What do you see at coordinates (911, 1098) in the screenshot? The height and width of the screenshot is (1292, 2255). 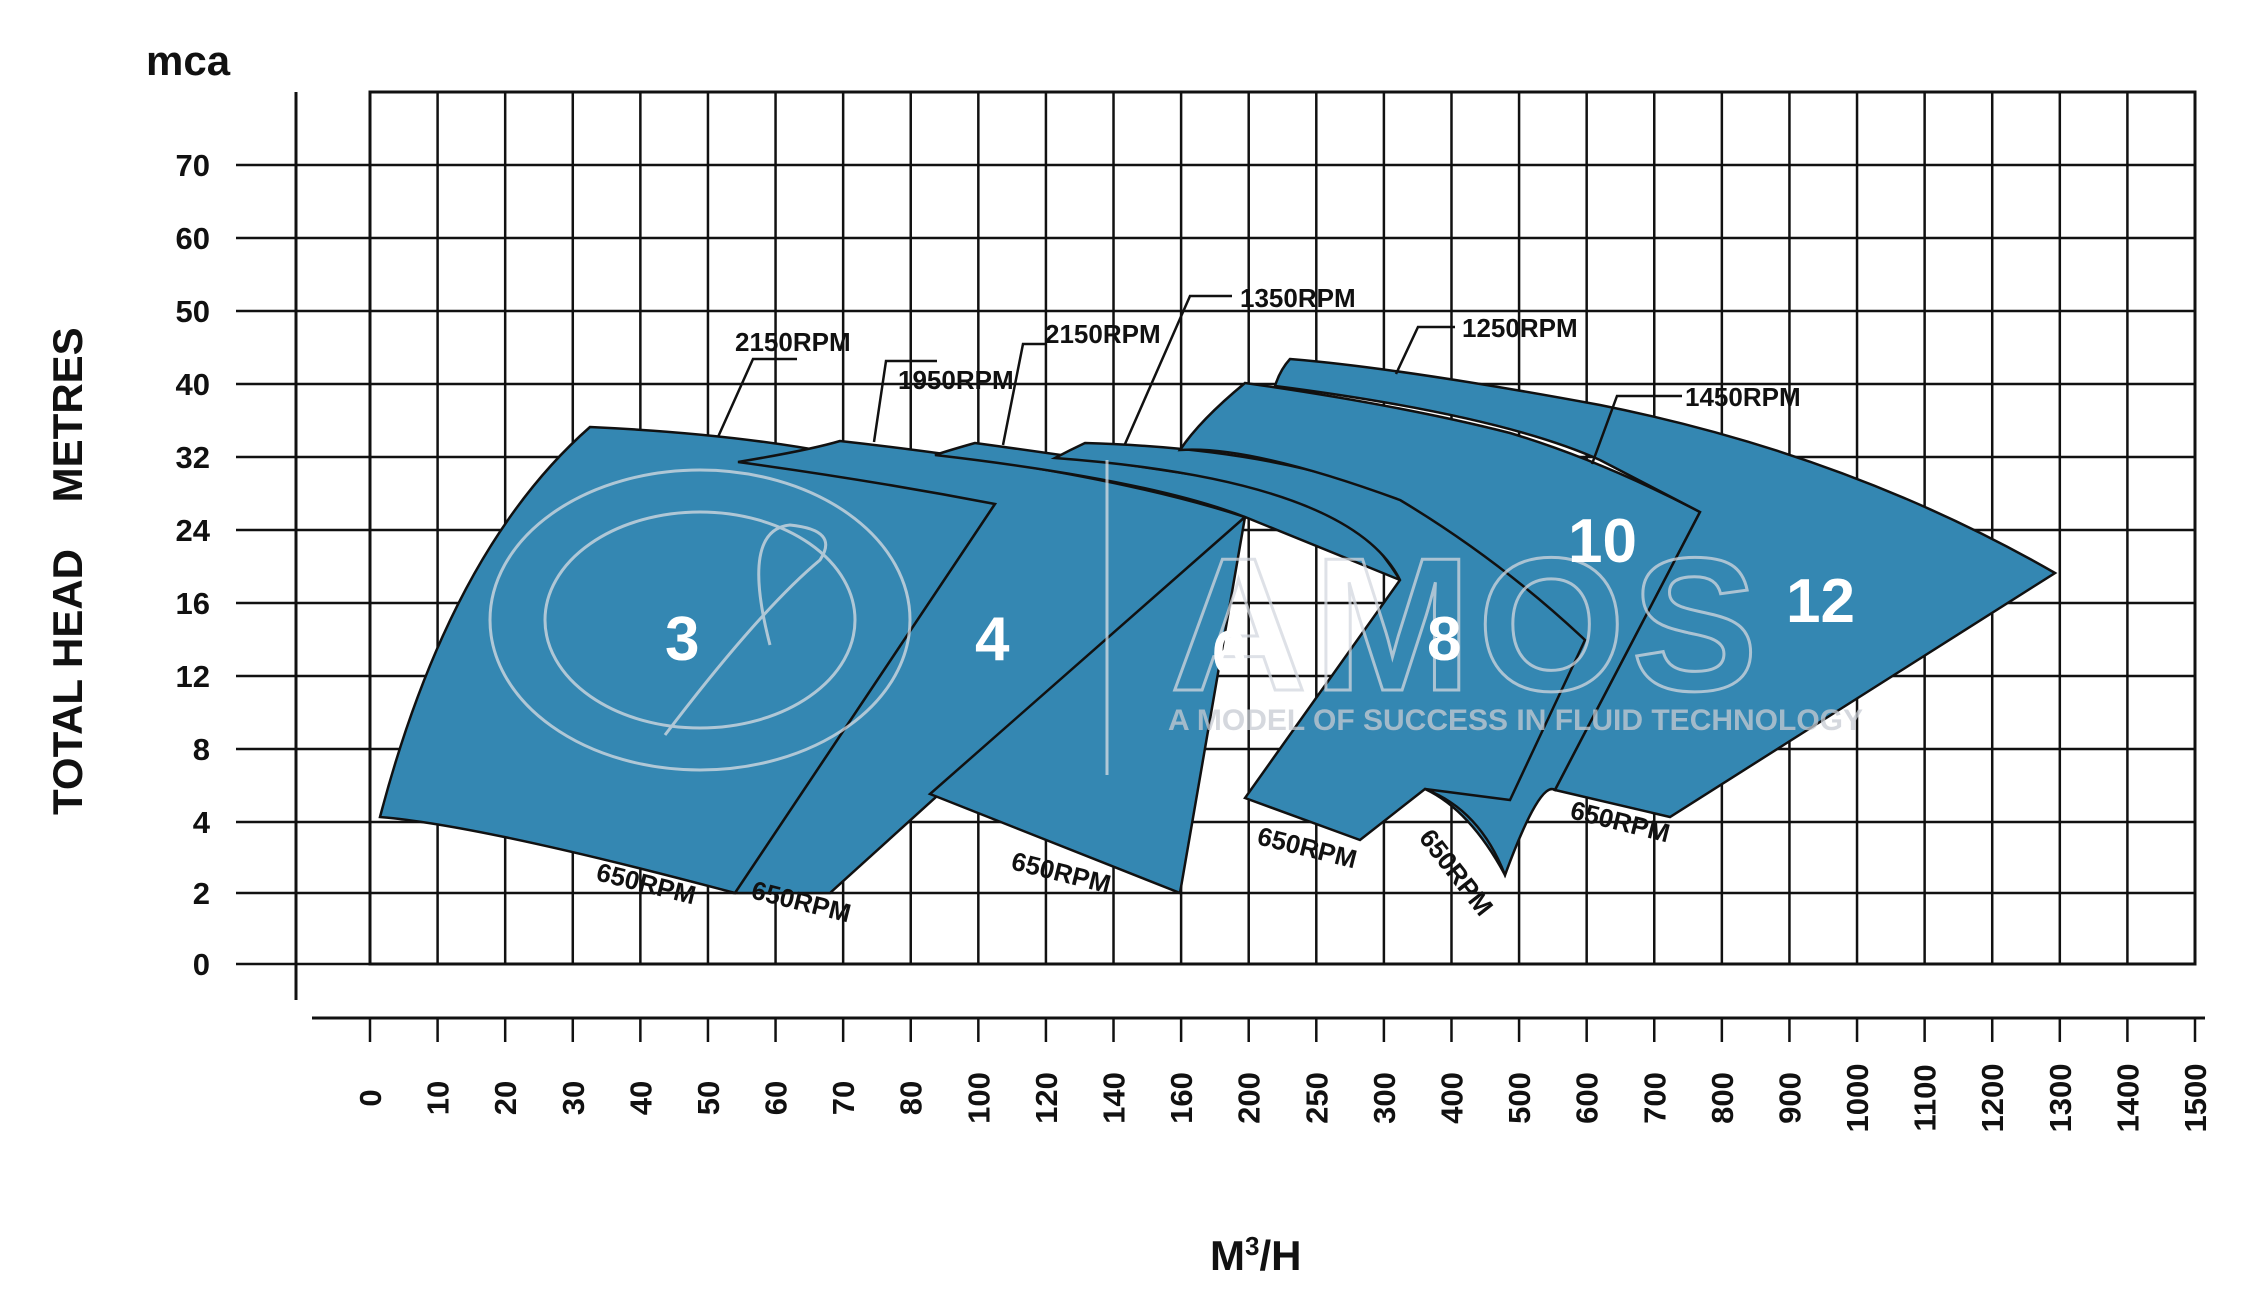 I see `x-tick-label: 80` at bounding box center [911, 1098].